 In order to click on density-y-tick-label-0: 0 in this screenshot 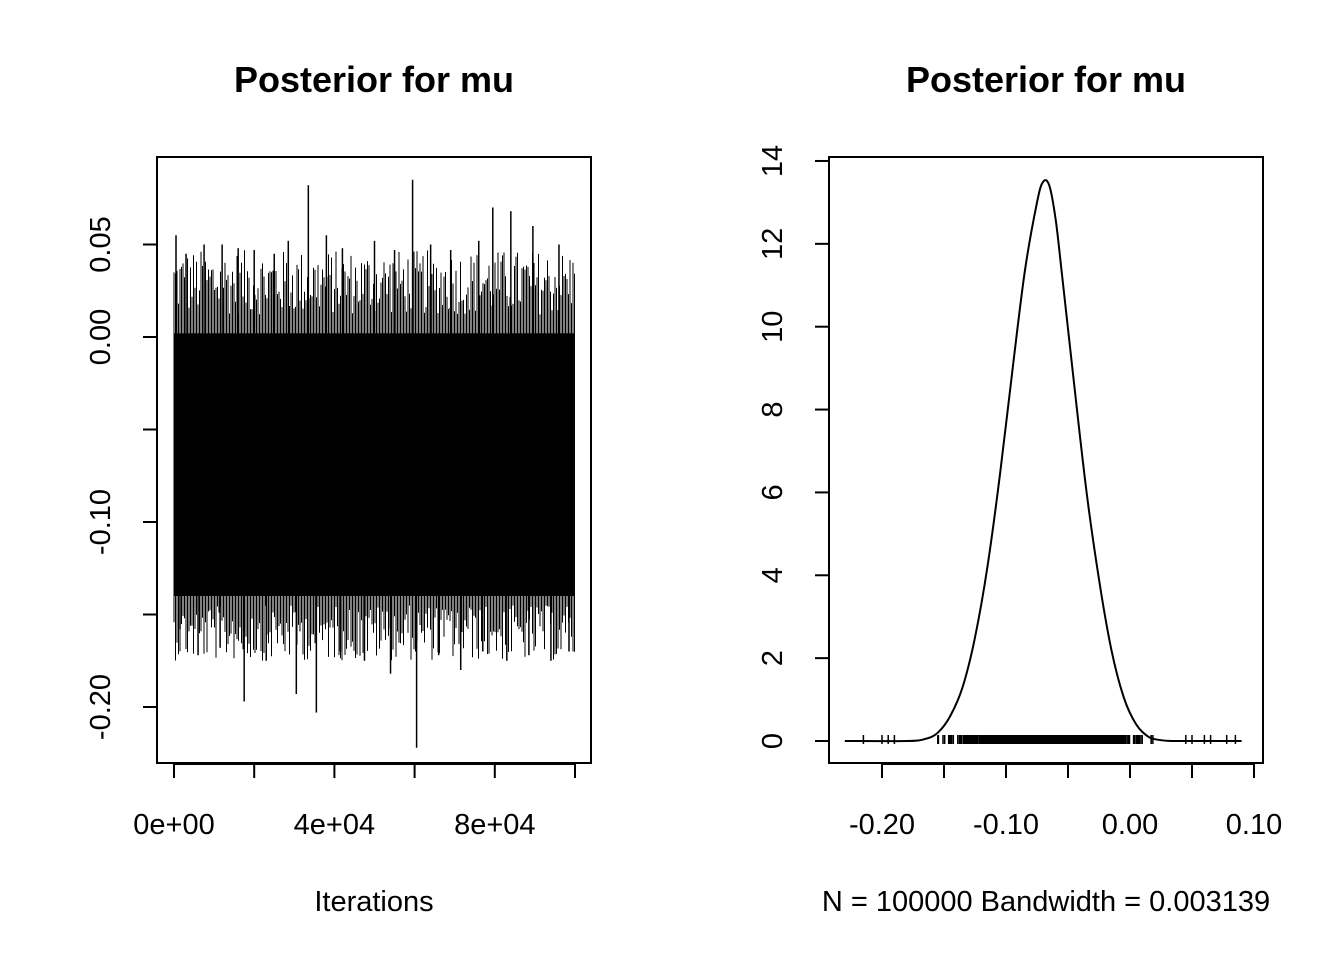, I will do `click(773, 741)`.